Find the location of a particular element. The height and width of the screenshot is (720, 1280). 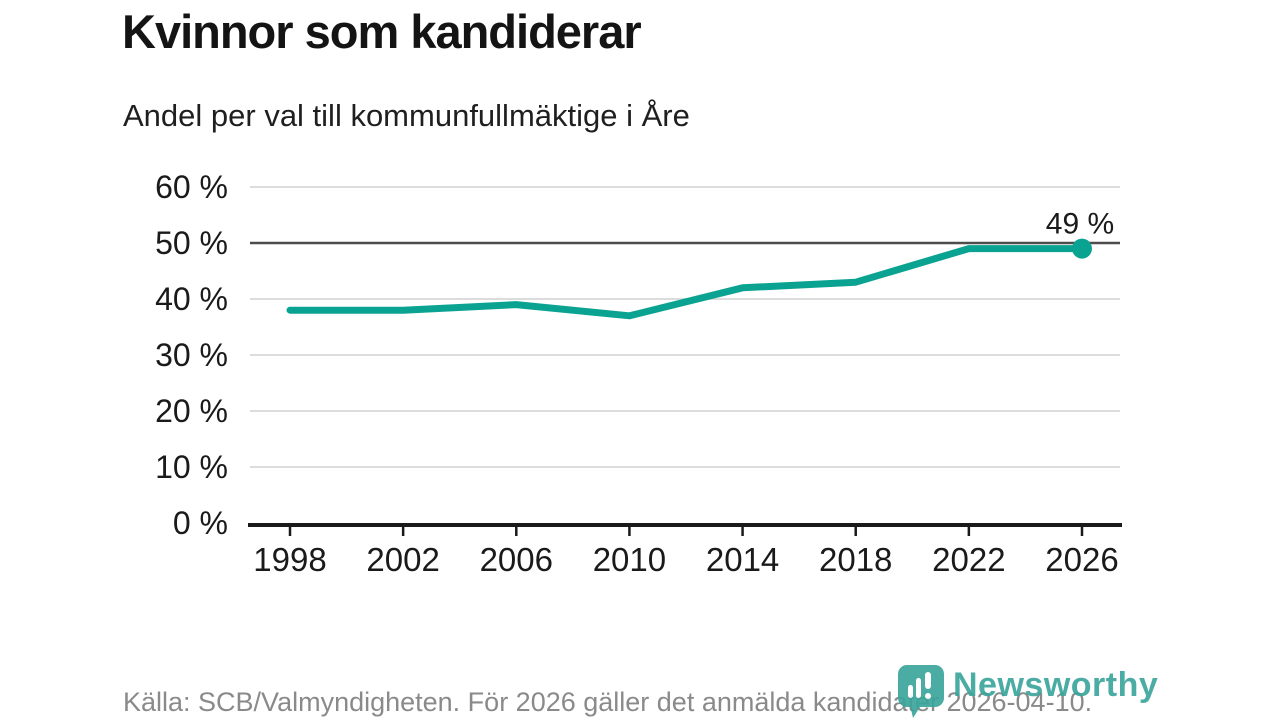

y-tick-label: 50 % is located at coordinates (191, 243).